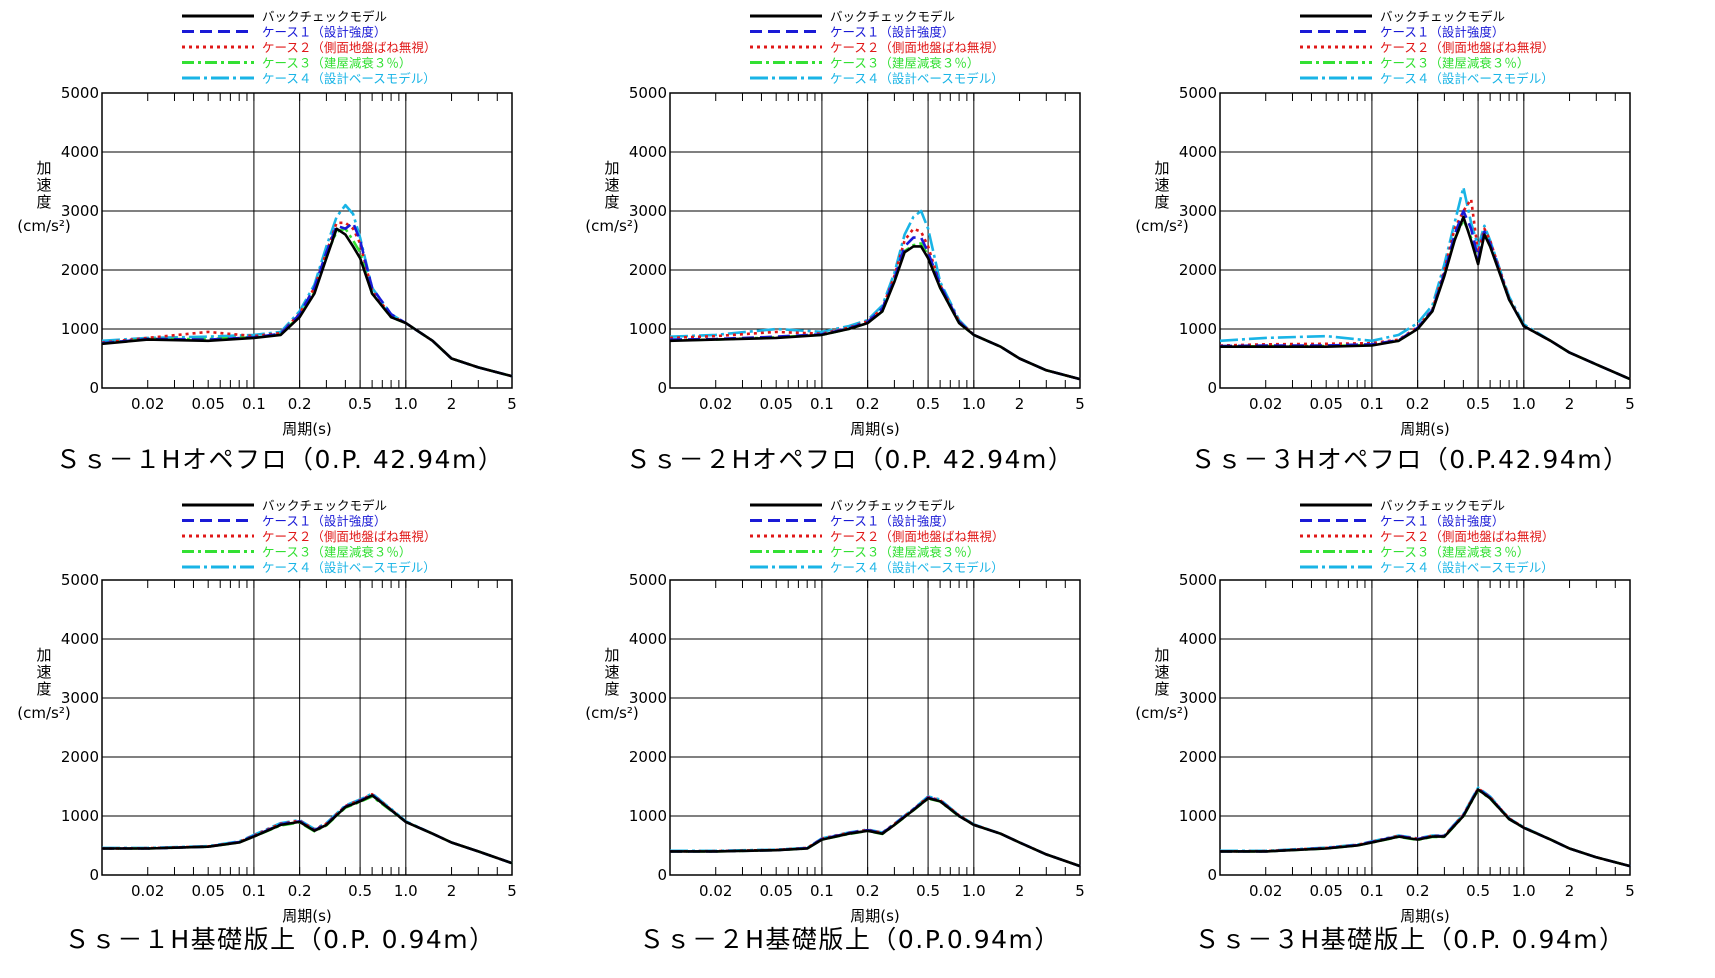 This screenshot has width=1715, height=978. Describe the element at coordinates (850, 459) in the screenshot. I see `chart-caption: Ｓｓ－２Hオペフロ（0.P. 42.94m）` at that location.